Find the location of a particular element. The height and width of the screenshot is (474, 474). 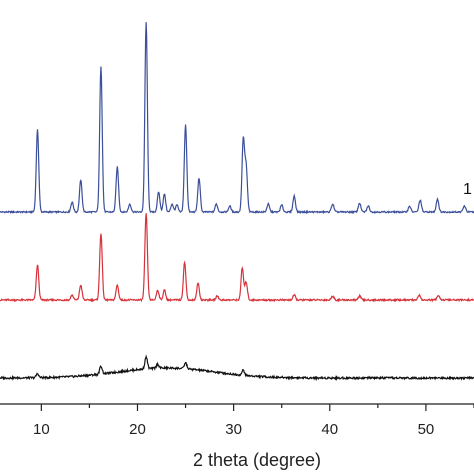

x-tick-label: 10 is located at coordinates (41, 429).